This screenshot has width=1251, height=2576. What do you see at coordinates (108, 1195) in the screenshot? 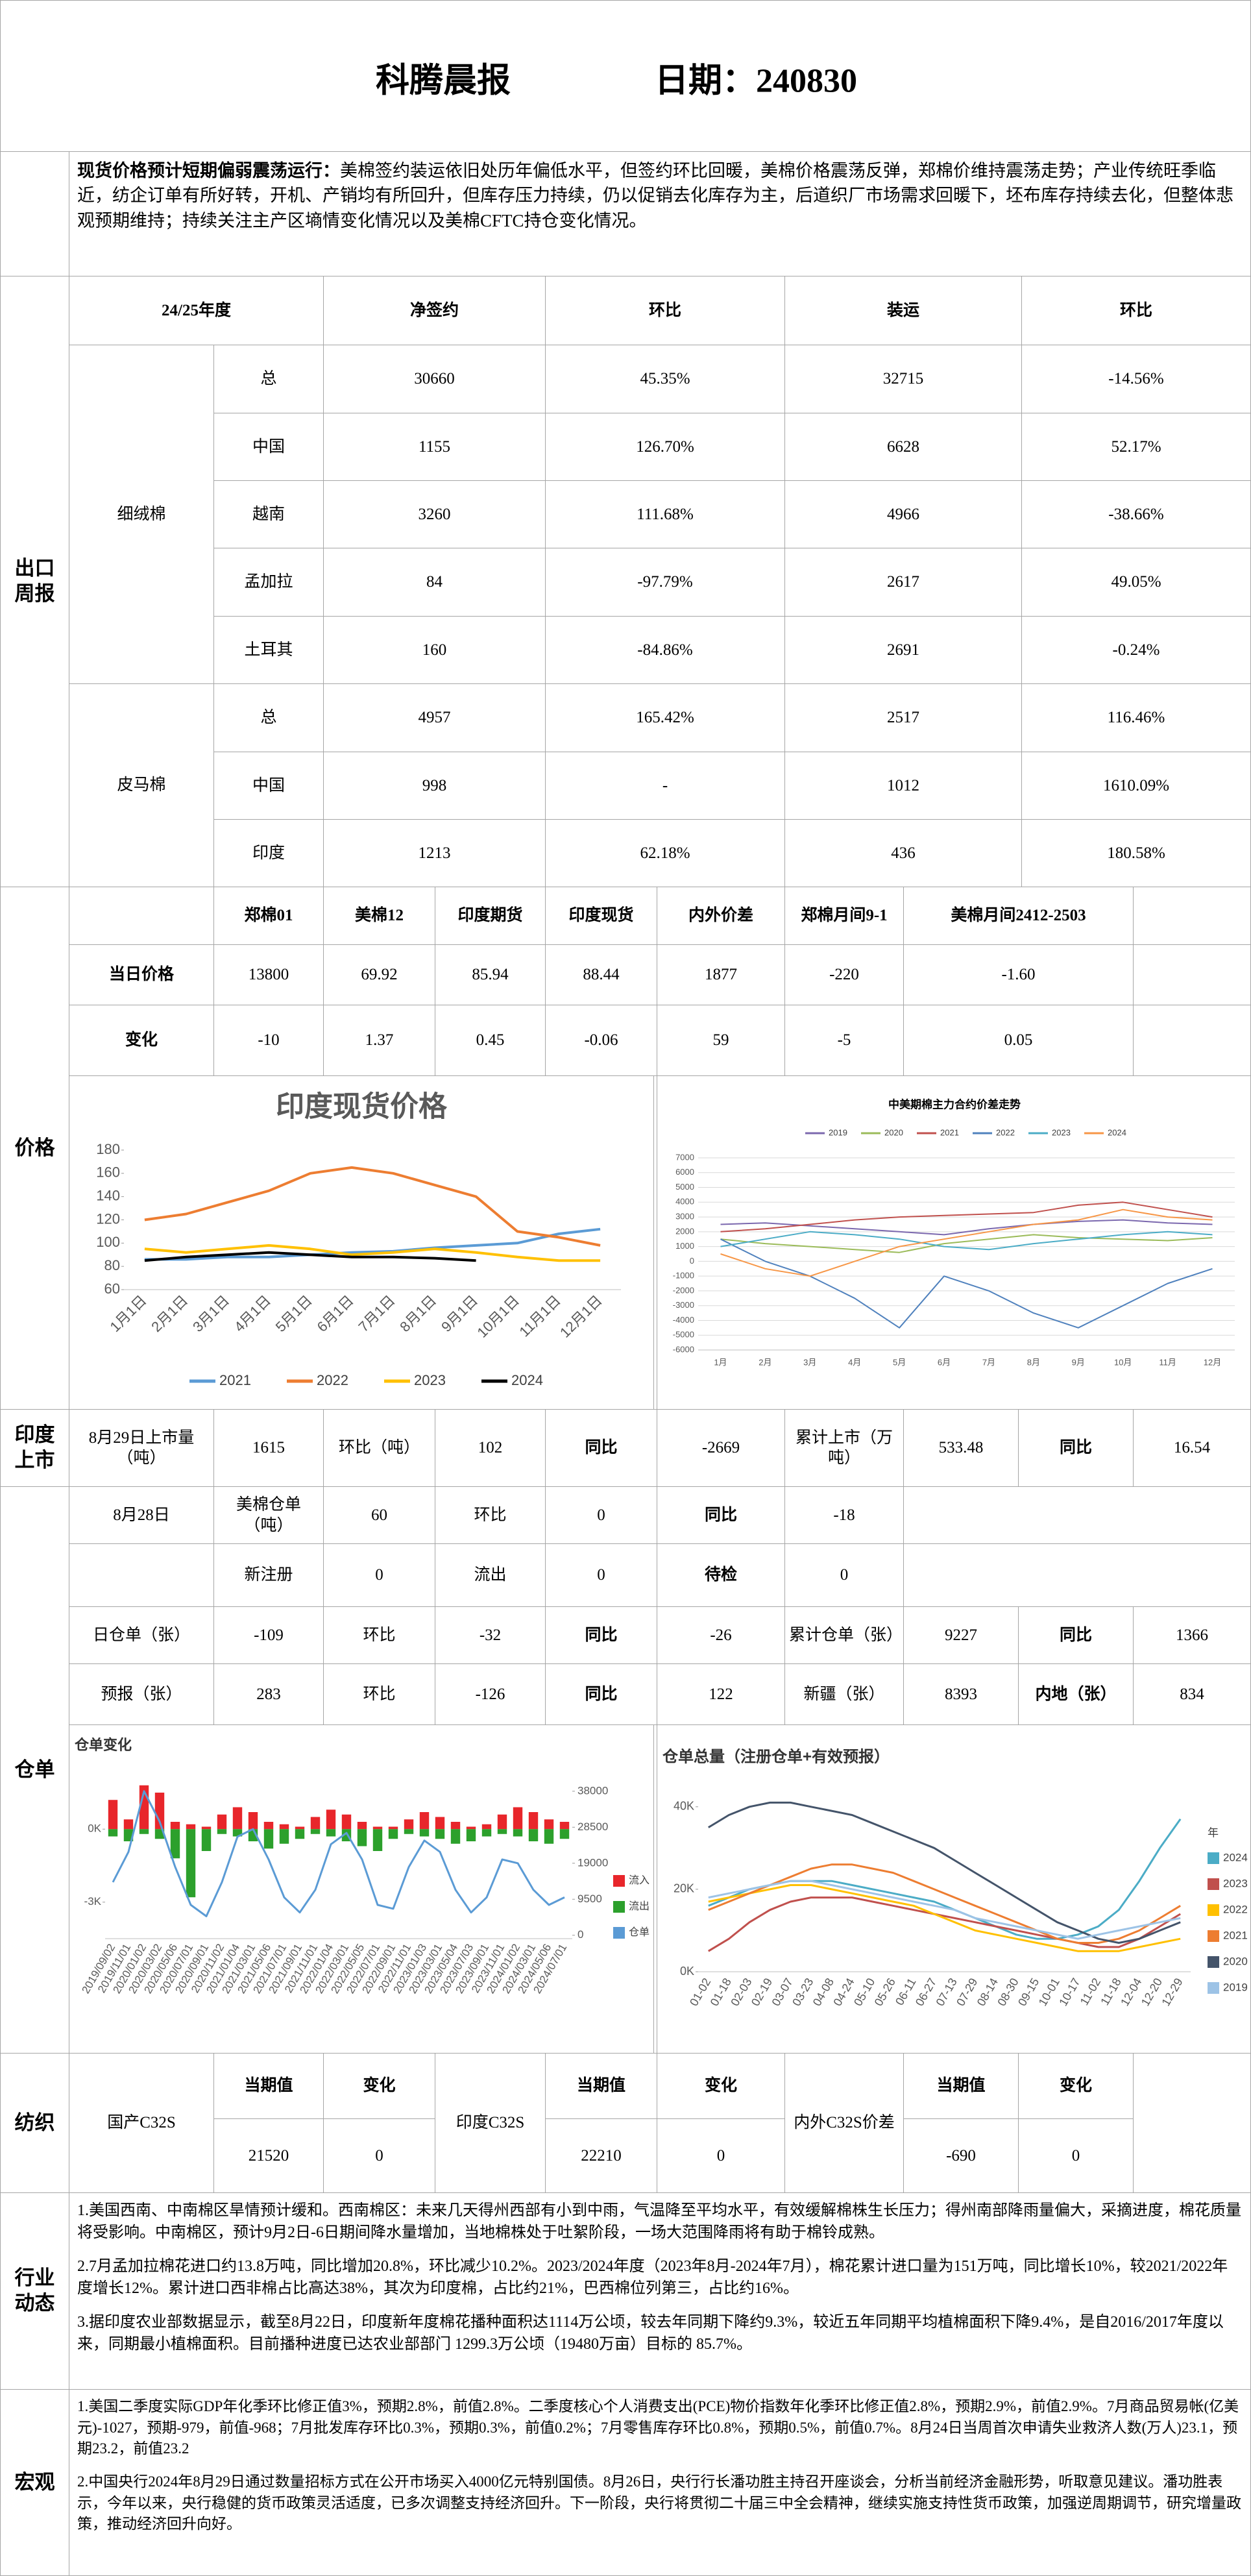
I see `y-tick-label: 140` at bounding box center [108, 1195].